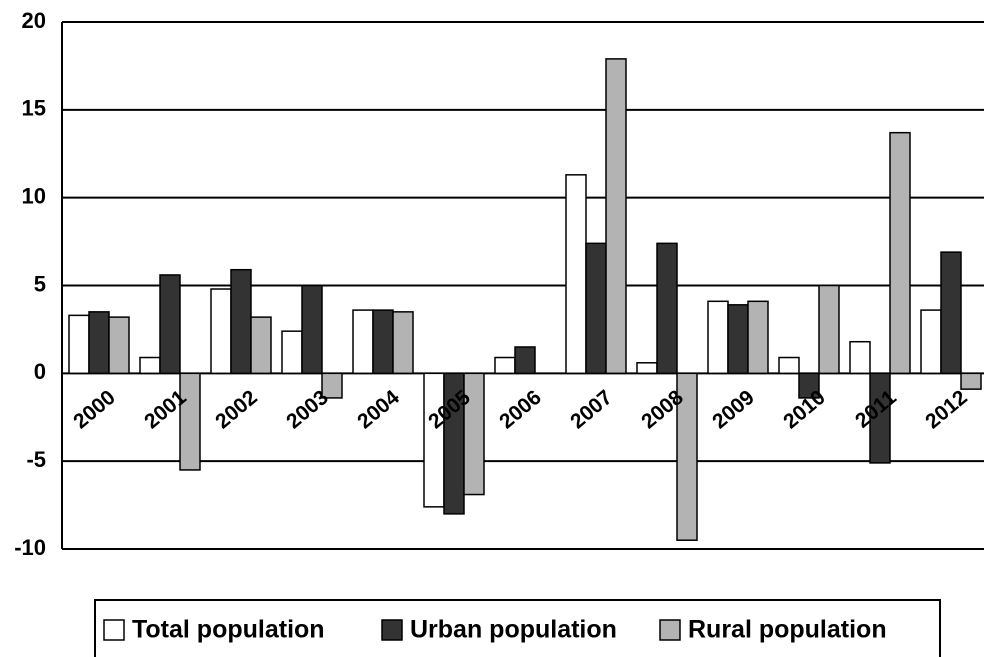 The height and width of the screenshot is (657, 984). Describe the element at coordinates (228, 630) in the screenshot. I see `legend-label: Total population` at that location.